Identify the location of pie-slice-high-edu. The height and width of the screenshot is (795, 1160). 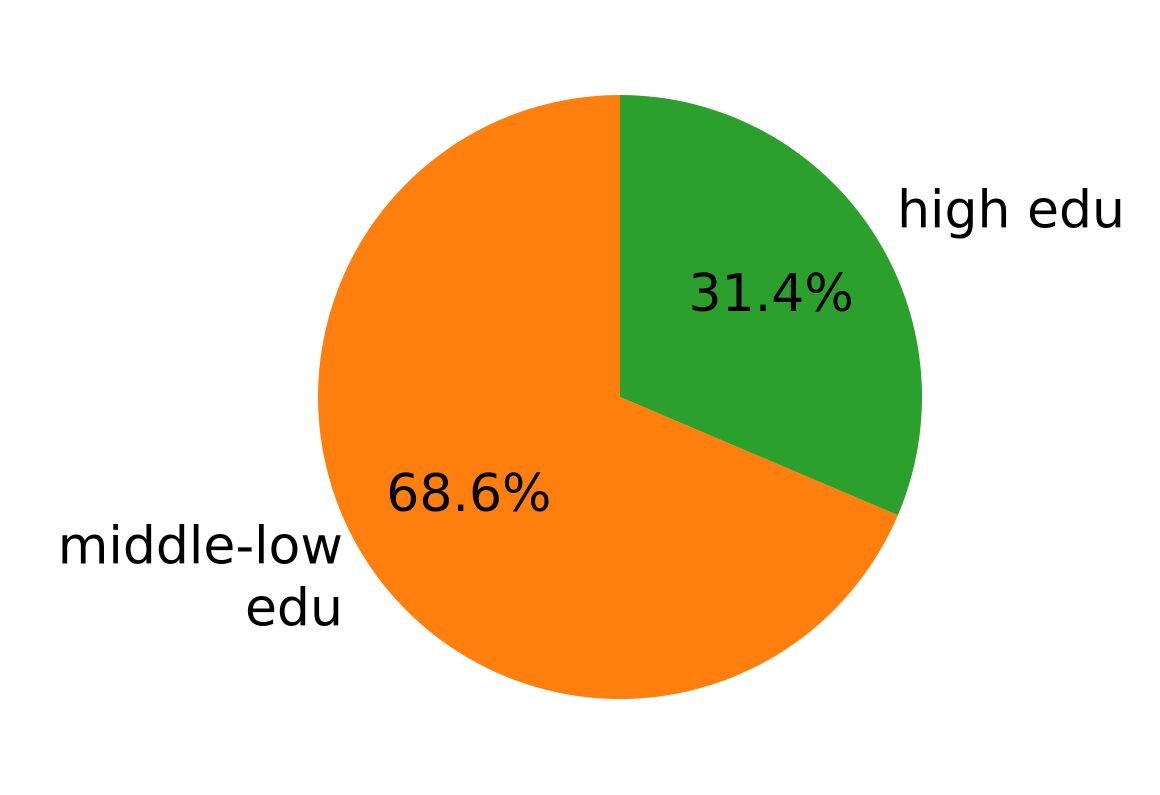
(771, 305).